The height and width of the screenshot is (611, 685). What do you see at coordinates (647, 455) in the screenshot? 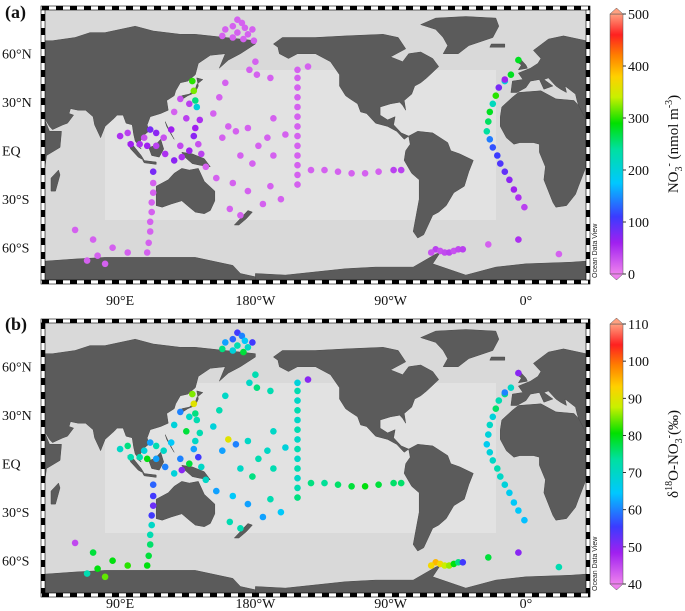
I see `colorbar: 110 100 90 80 70 60 50 40 δ18O-NO3-(‰)` at bounding box center [647, 455].